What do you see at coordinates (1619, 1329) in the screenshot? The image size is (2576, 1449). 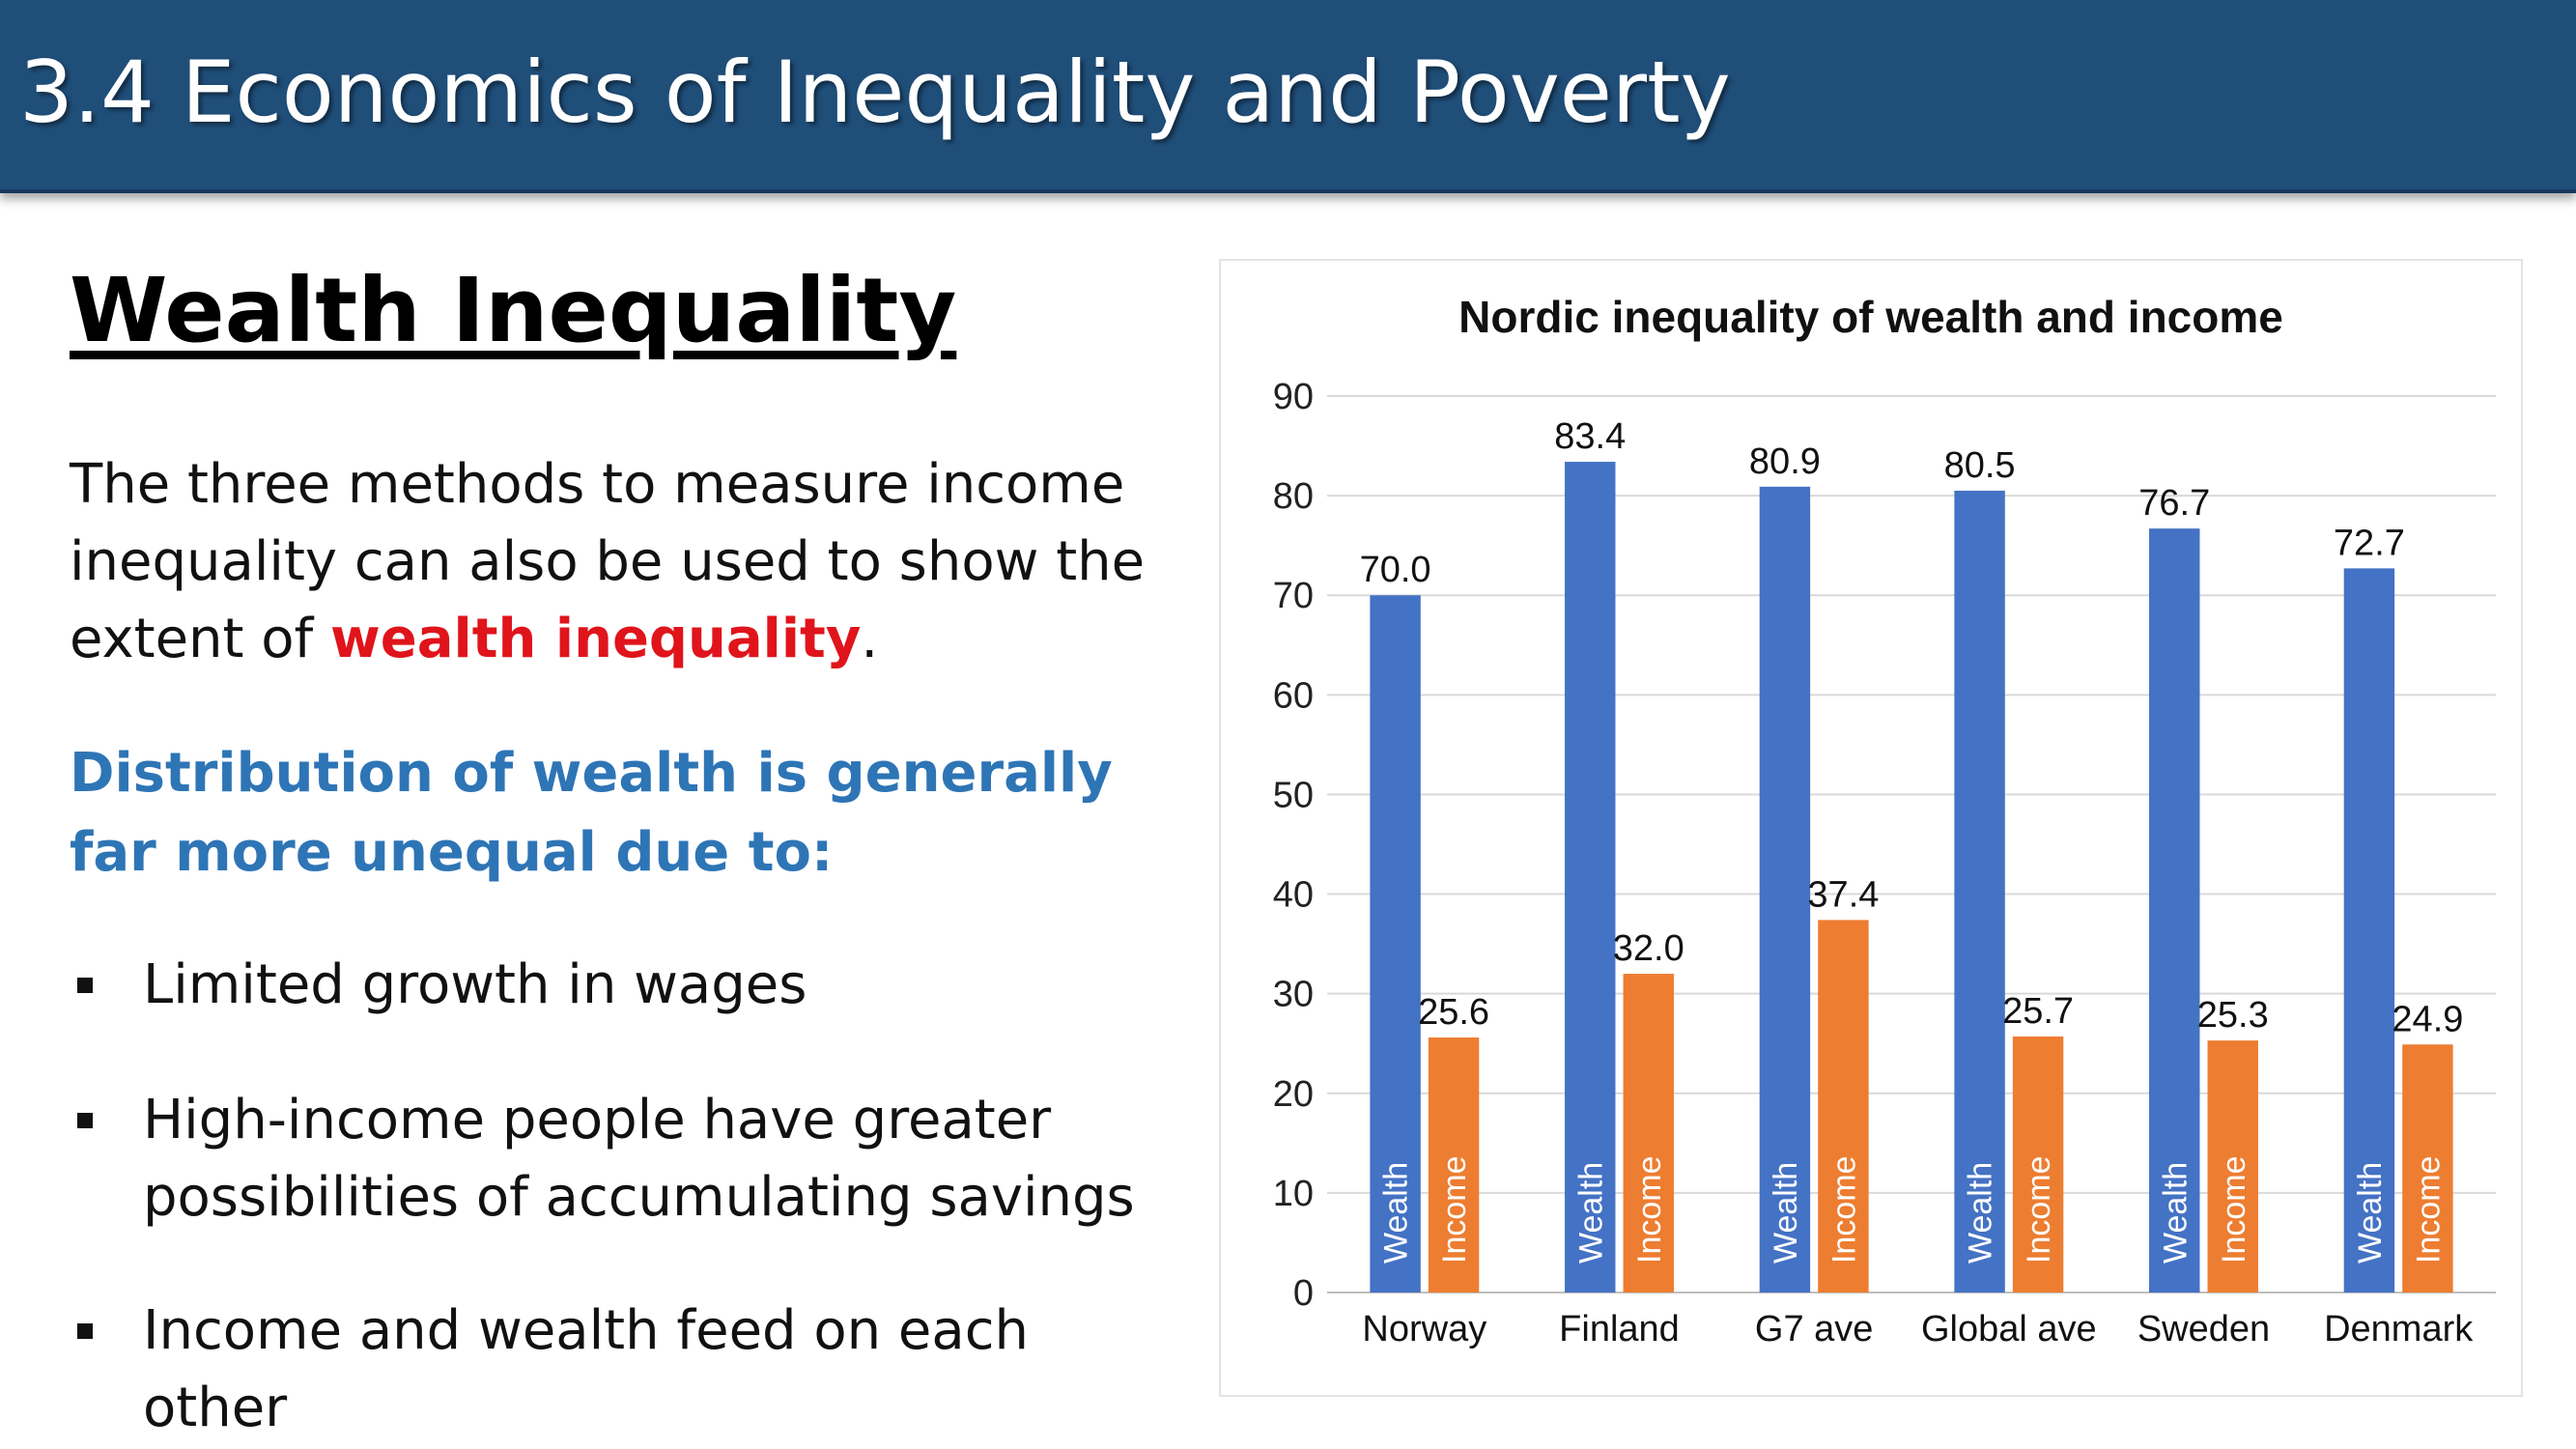 I see `category-label: Finland` at bounding box center [1619, 1329].